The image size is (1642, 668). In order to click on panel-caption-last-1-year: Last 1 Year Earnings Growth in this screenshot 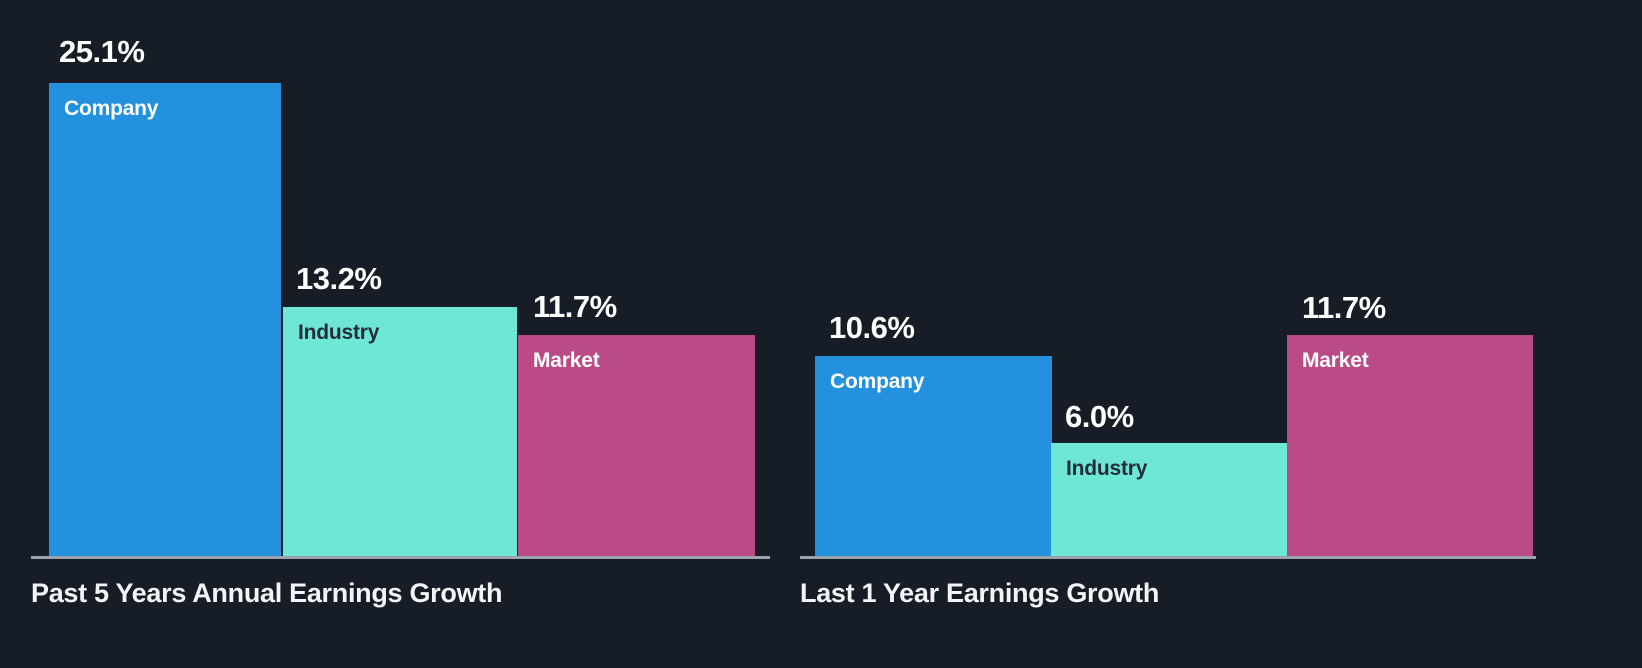, I will do `click(980, 593)`.